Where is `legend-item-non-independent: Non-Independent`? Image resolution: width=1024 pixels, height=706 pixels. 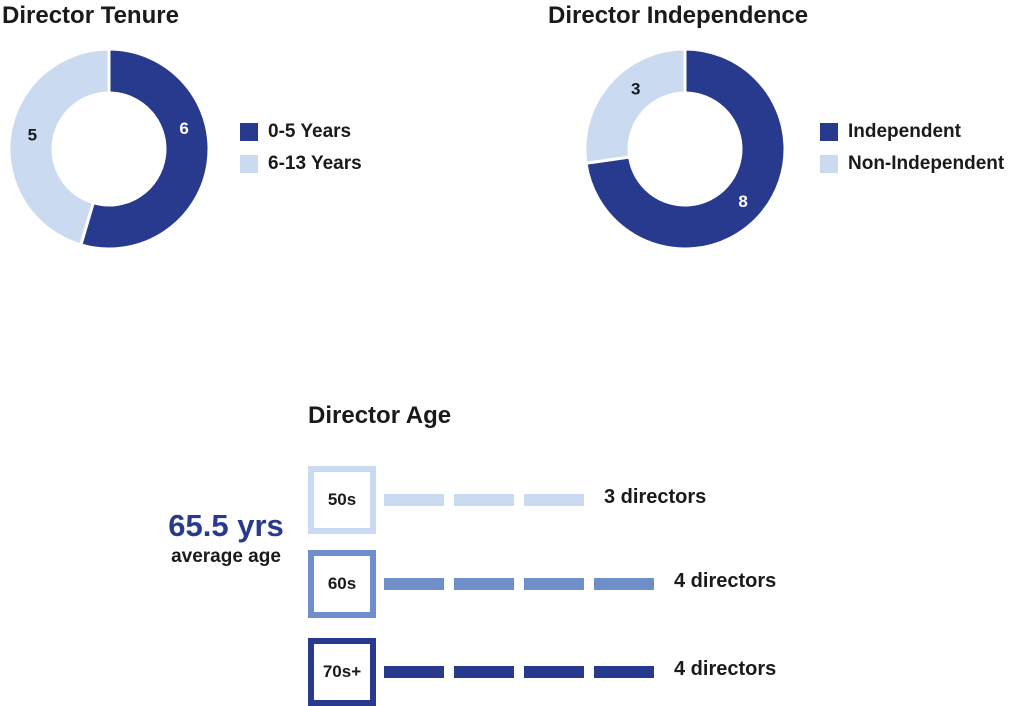
legend-item-non-independent: Non-Independent is located at coordinates (912, 164).